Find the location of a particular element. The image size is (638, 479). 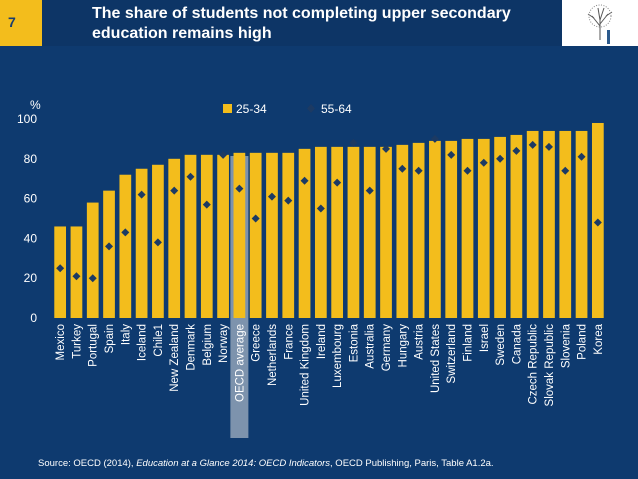

x-tick-label: Sweden is located at coordinates (501, 345).